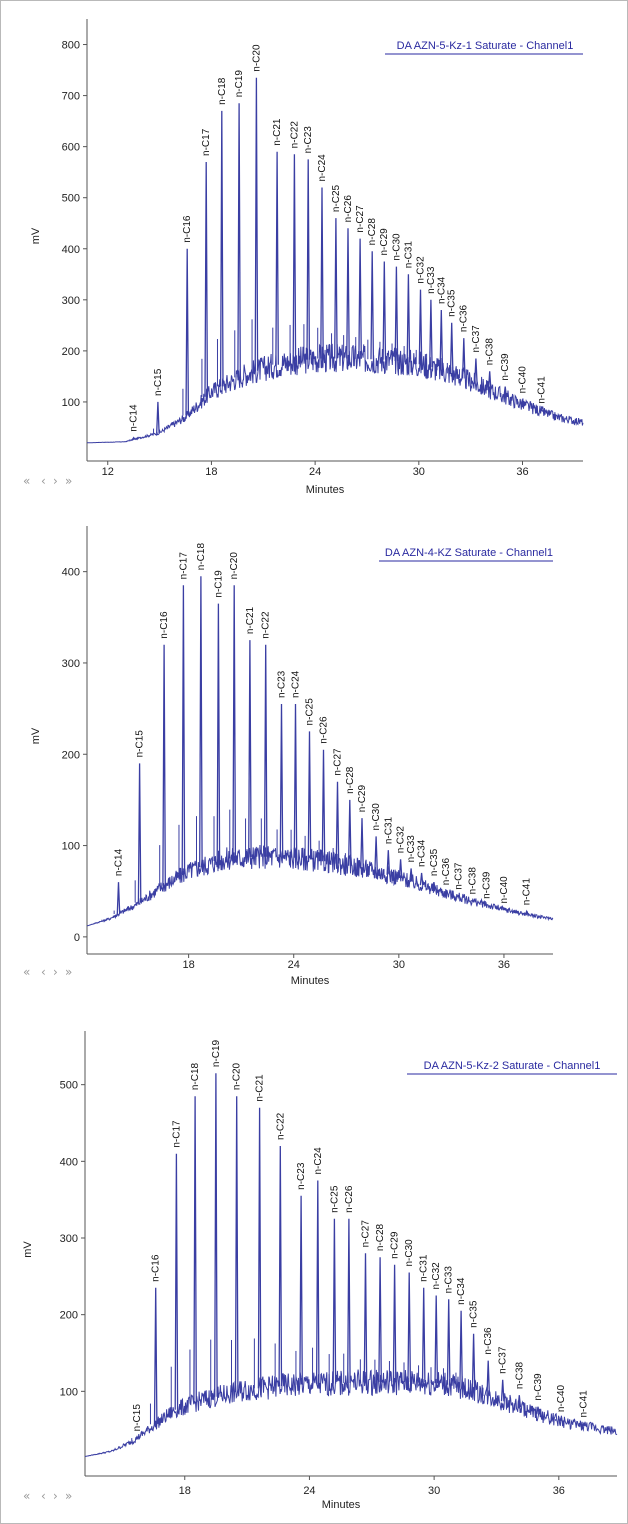  What do you see at coordinates (222, 91) in the screenshot?
I see `peak-label: n-C18` at bounding box center [222, 91].